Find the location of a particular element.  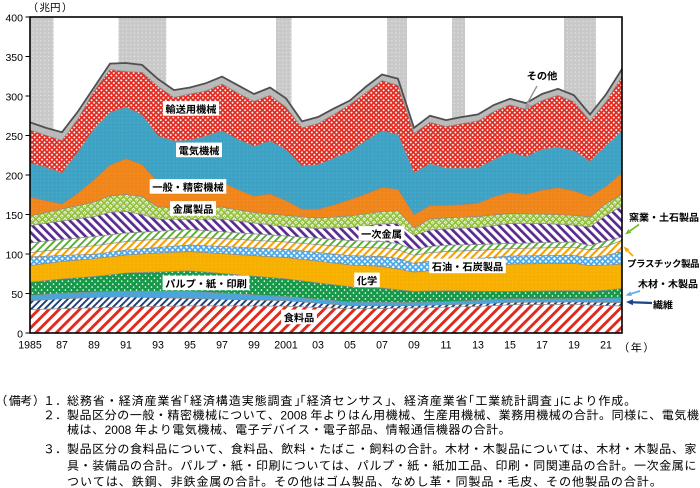

svg-text: 05 is located at coordinates (350, 346).